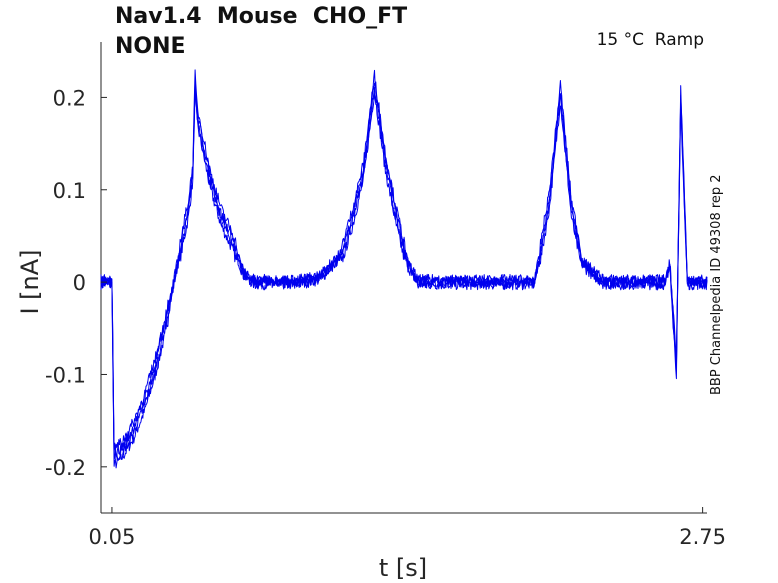  Describe the element at coordinates (261, 16) in the screenshot. I see `chart-title: Nav1.4 Mouse CHO_FT` at that location.